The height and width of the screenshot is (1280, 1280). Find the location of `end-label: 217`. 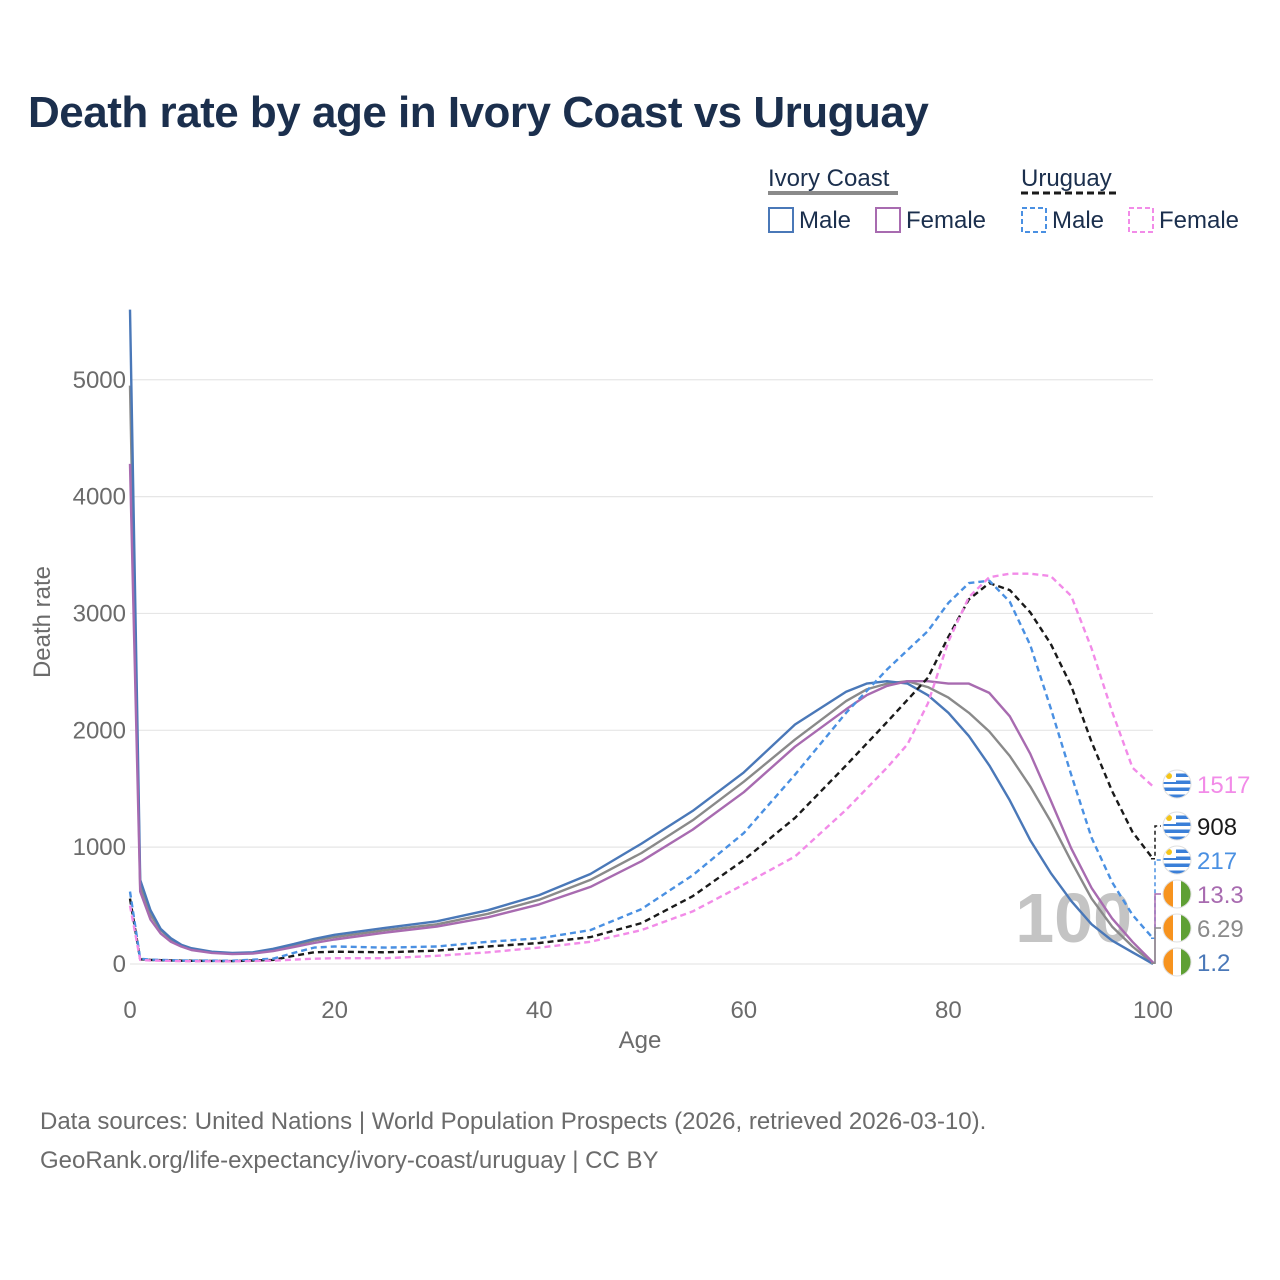

end-label: 217 is located at coordinates (1199, 860).